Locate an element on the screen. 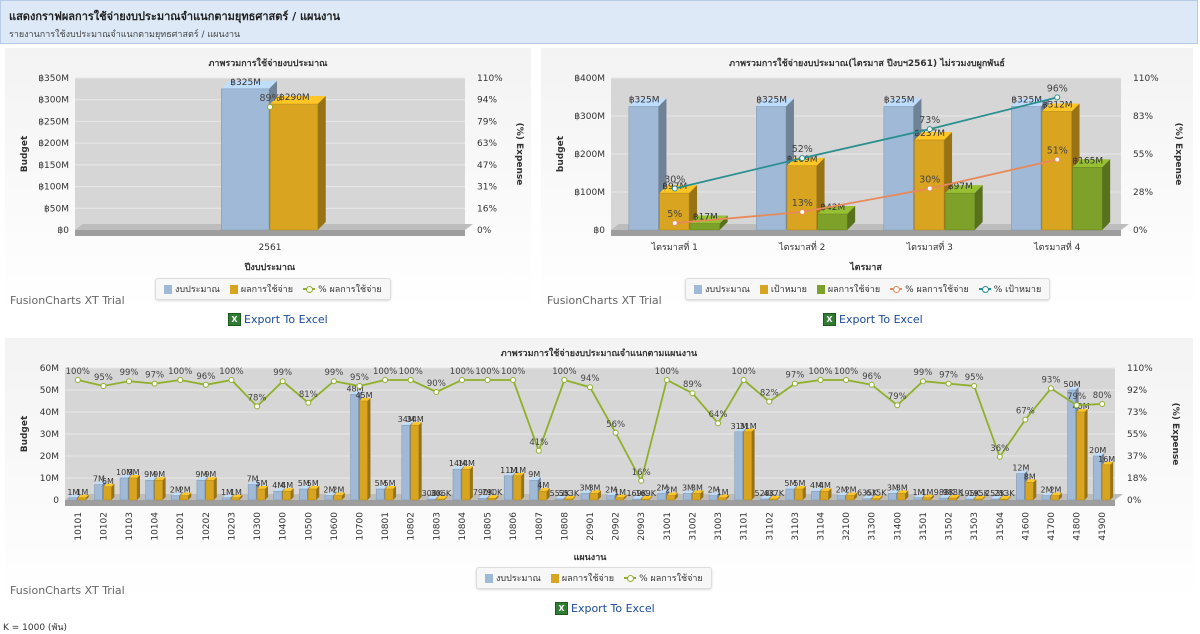  data-label: 40M is located at coordinates (1081, 406).